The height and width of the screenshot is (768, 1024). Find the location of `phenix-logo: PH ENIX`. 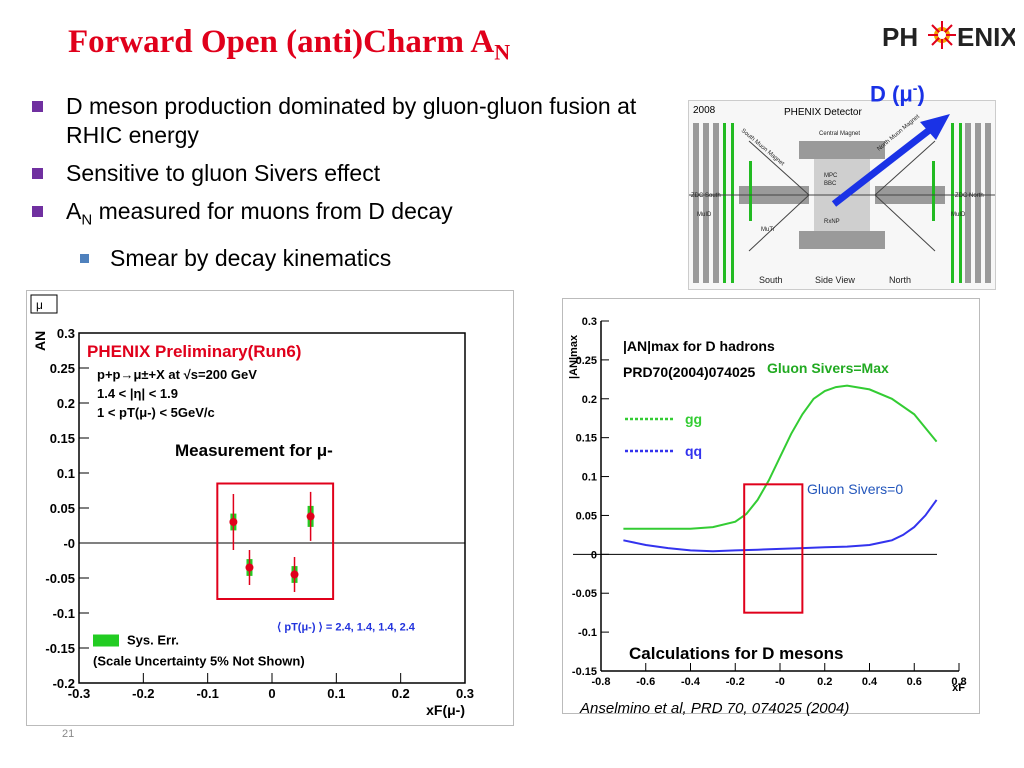

phenix-logo: PH ENIX is located at coordinates (948, 36).